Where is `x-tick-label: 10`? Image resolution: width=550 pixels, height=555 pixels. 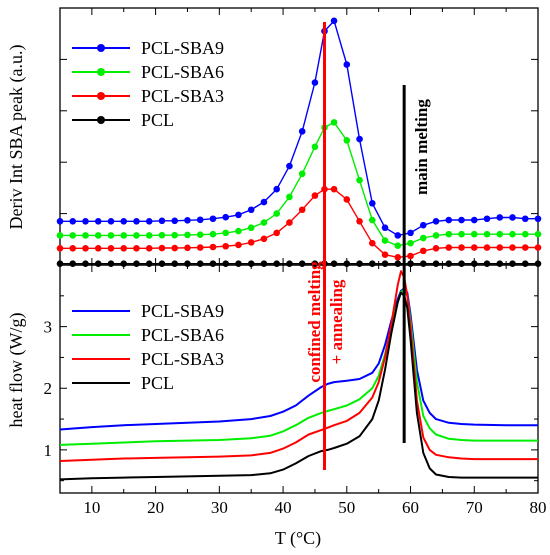 x-tick-label: 10 is located at coordinates (91, 507).